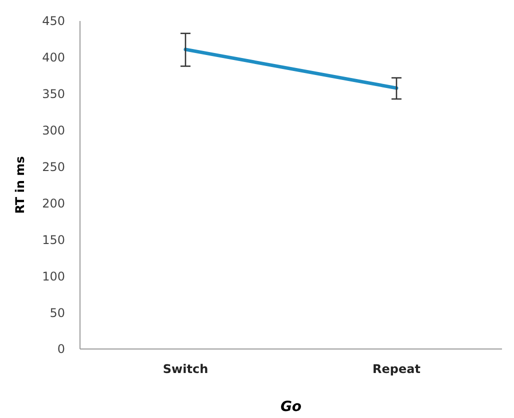 The height and width of the screenshot is (418, 514). Describe the element at coordinates (291, 407) in the screenshot. I see `x-axis-title: Go` at that location.